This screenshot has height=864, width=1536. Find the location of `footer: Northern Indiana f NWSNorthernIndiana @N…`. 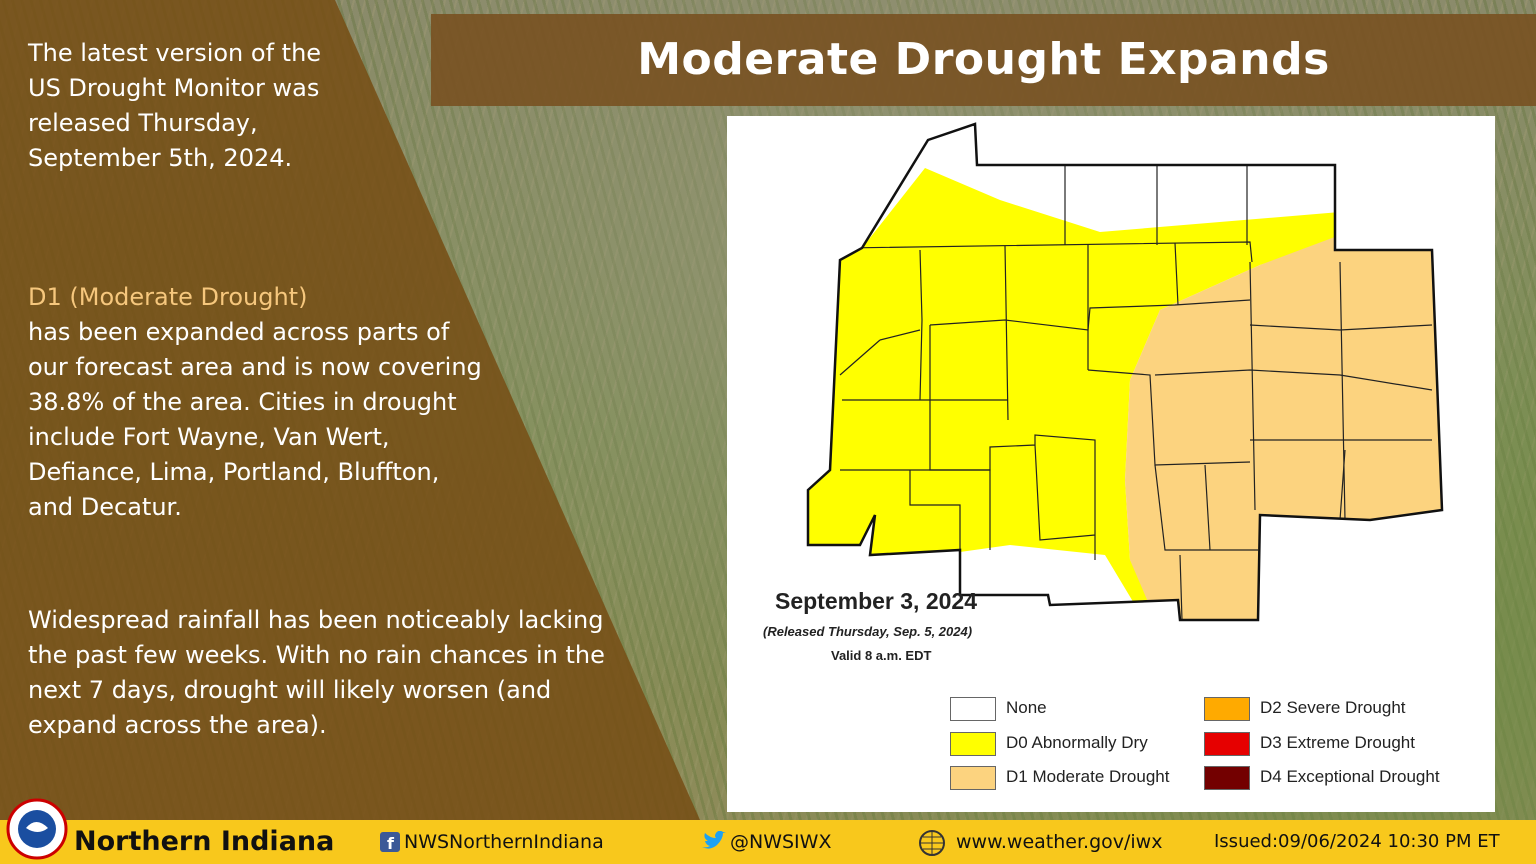

footer: Northern Indiana f NWSNorthernIndiana @N… is located at coordinates (768, 831).